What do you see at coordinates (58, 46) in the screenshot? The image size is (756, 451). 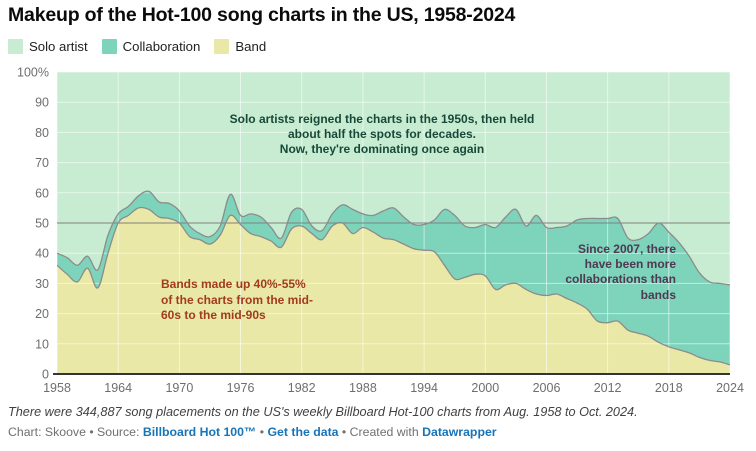 I see `legend-label-solo-artist: Solo artist` at bounding box center [58, 46].